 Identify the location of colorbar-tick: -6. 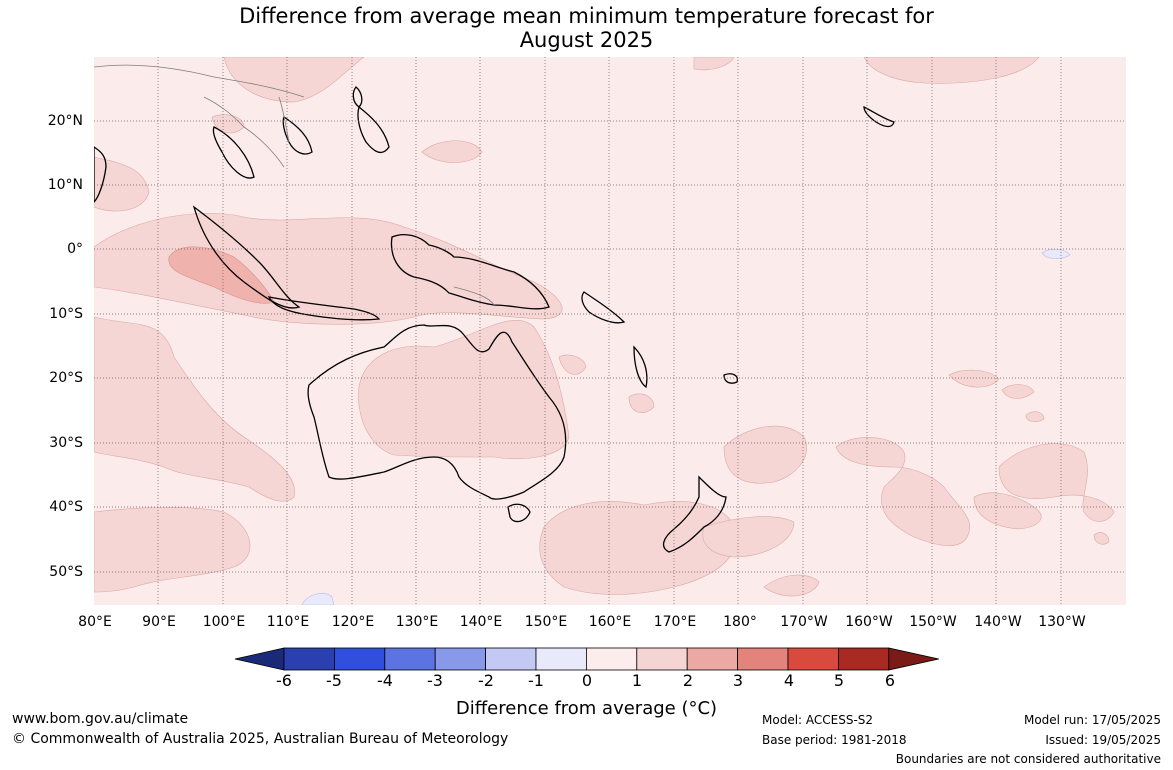
(284, 680).